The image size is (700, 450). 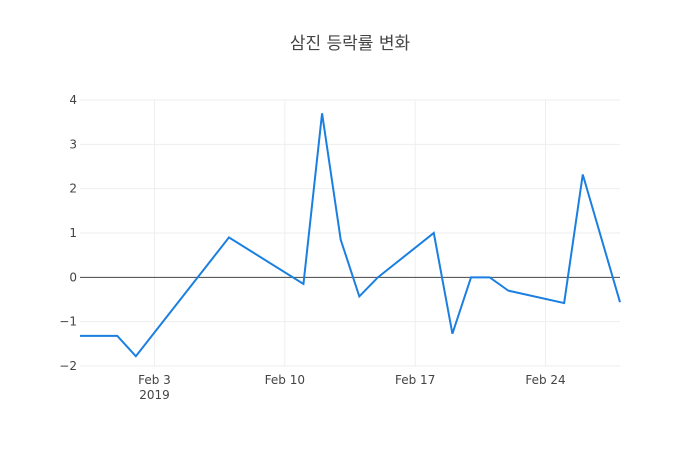 What do you see at coordinates (350, 44) in the screenshot?
I see `chart-title: 삼진 등락률 변화` at bounding box center [350, 44].